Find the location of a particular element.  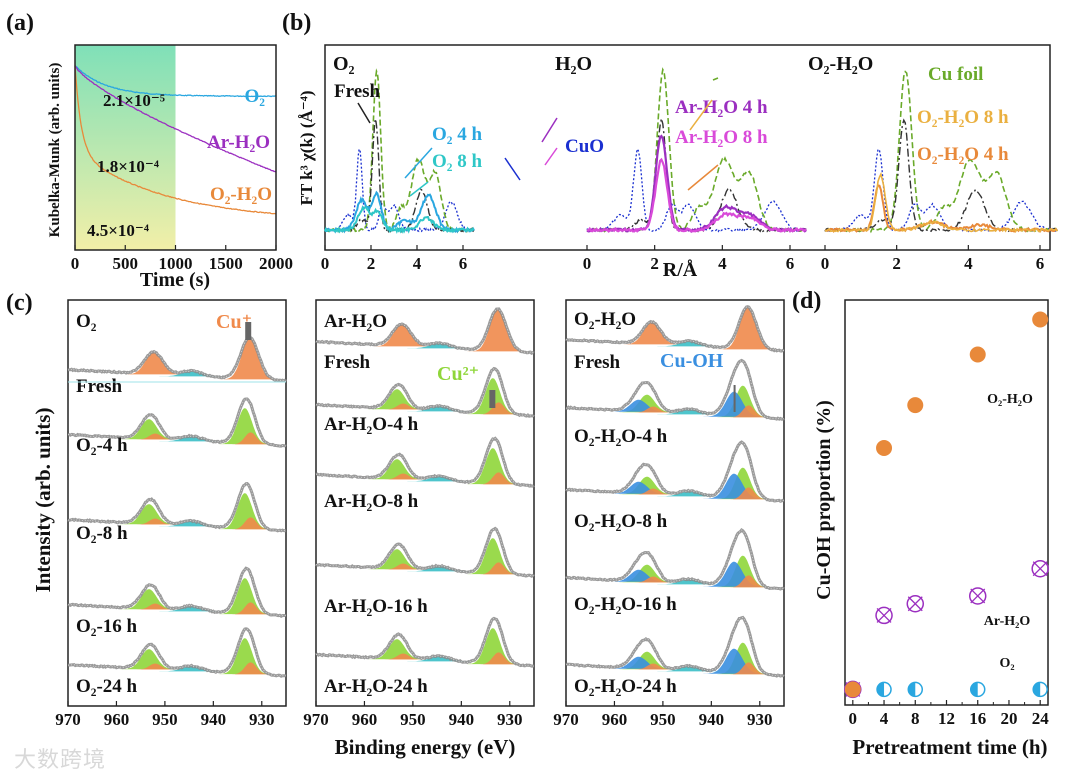

panel-label-b: (b) is located at coordinates (296, 23).